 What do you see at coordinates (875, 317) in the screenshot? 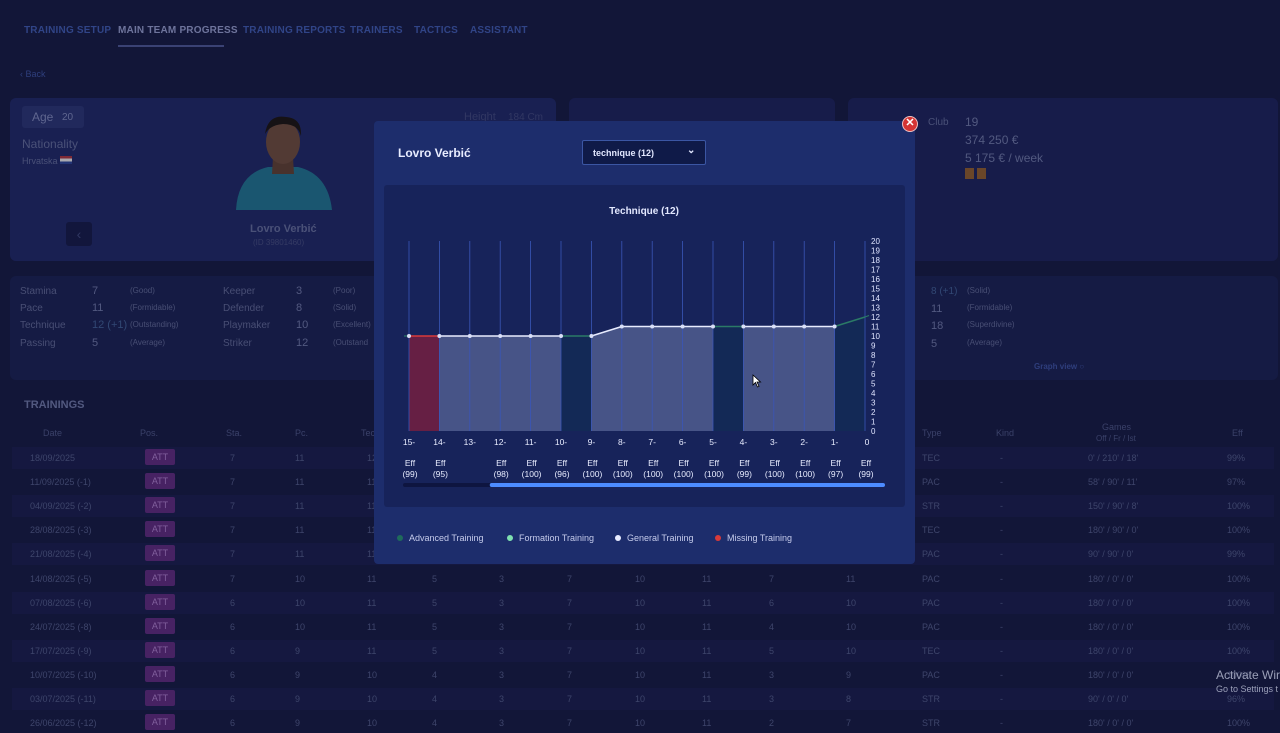
I see `y-tick-label: 12` at bounding box center [875, 317].